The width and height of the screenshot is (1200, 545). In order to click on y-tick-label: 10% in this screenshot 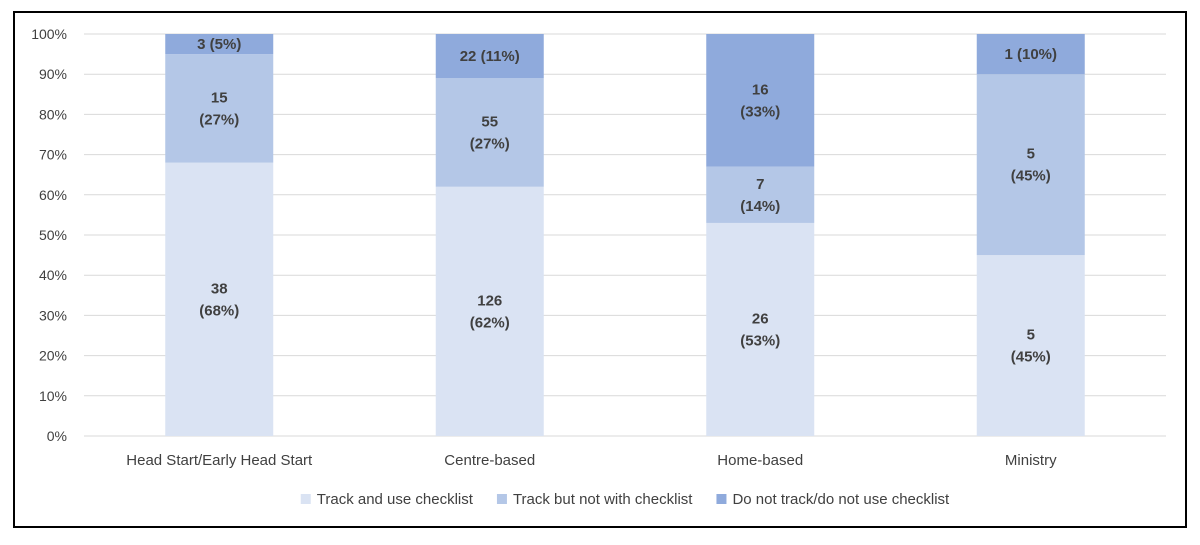, I will do `click(53, 396)`.